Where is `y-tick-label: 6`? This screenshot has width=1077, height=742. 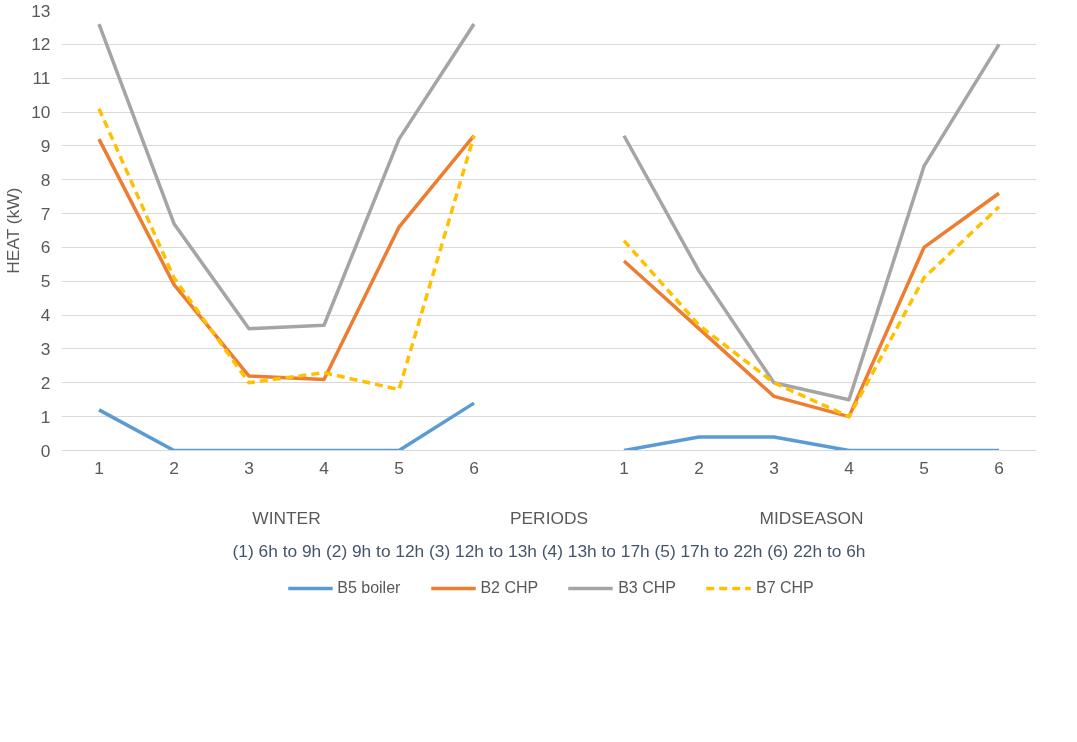 y-tick-label: 6 is located at coordinates (45, 247).